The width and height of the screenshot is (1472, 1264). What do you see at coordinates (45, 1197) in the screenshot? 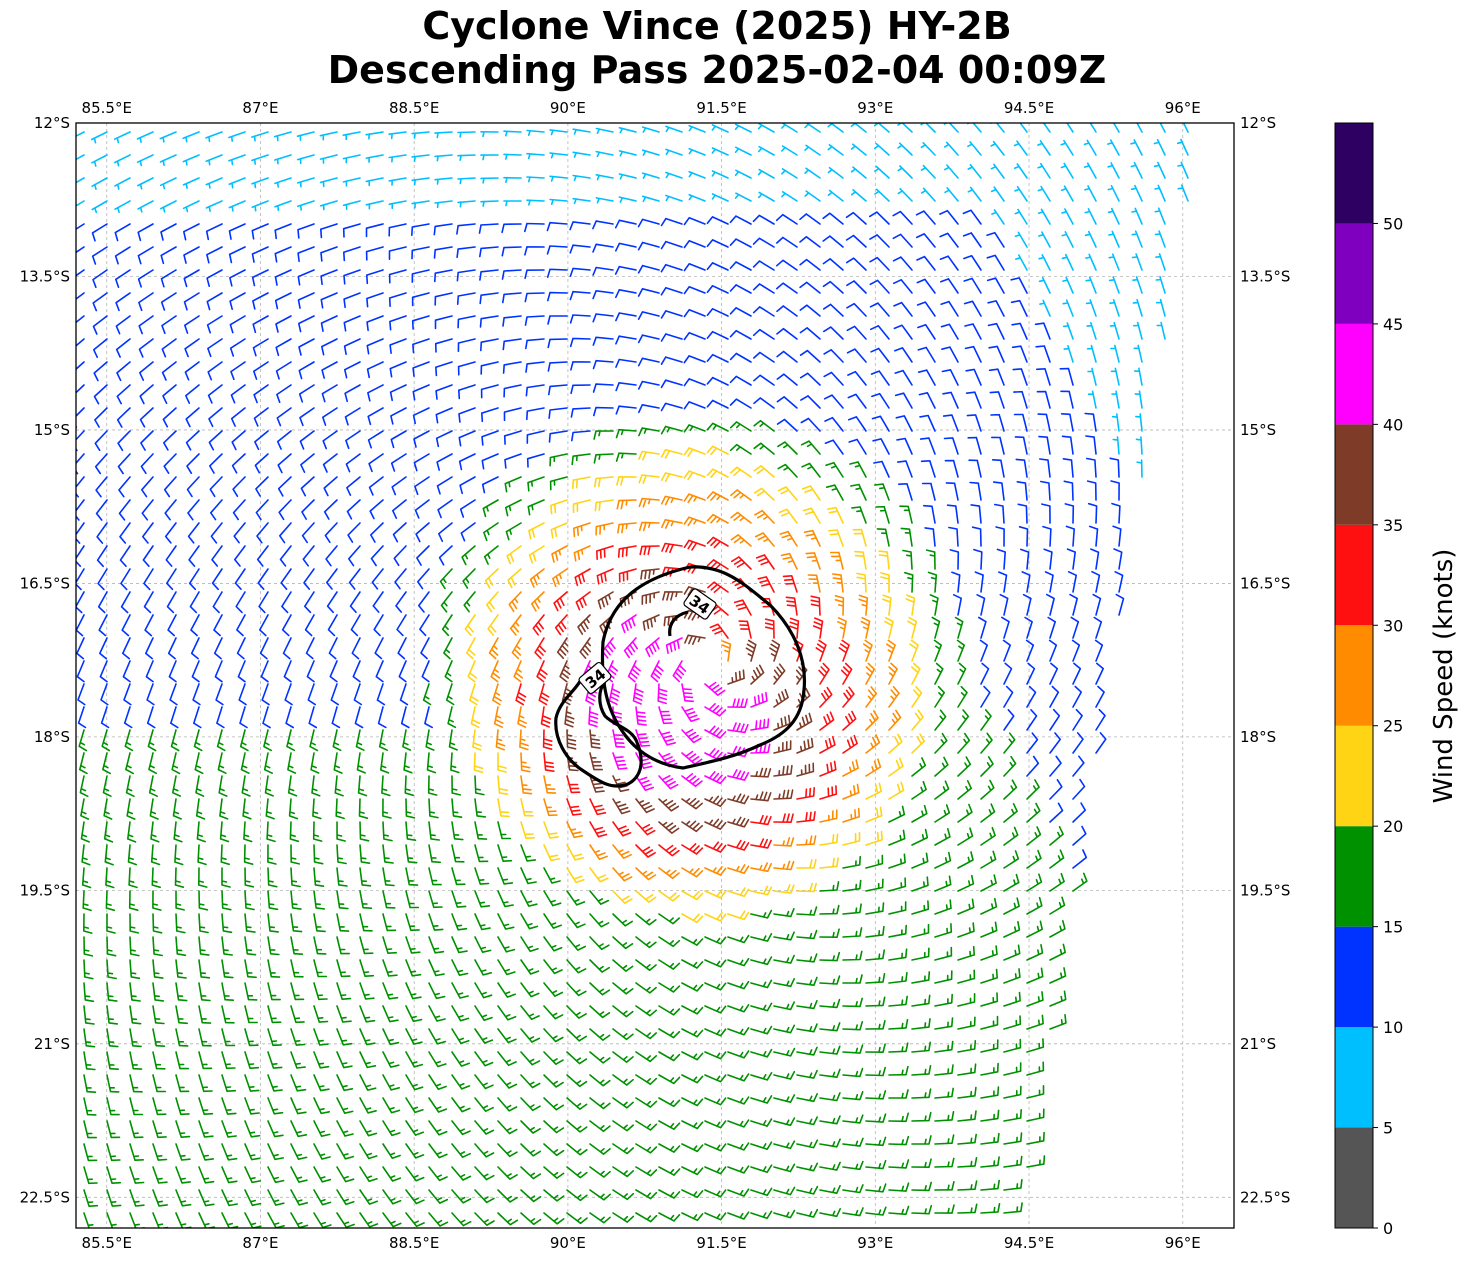
I see `lat-tick-label-left: 22.5°S` at bounding box center [45, 1197].